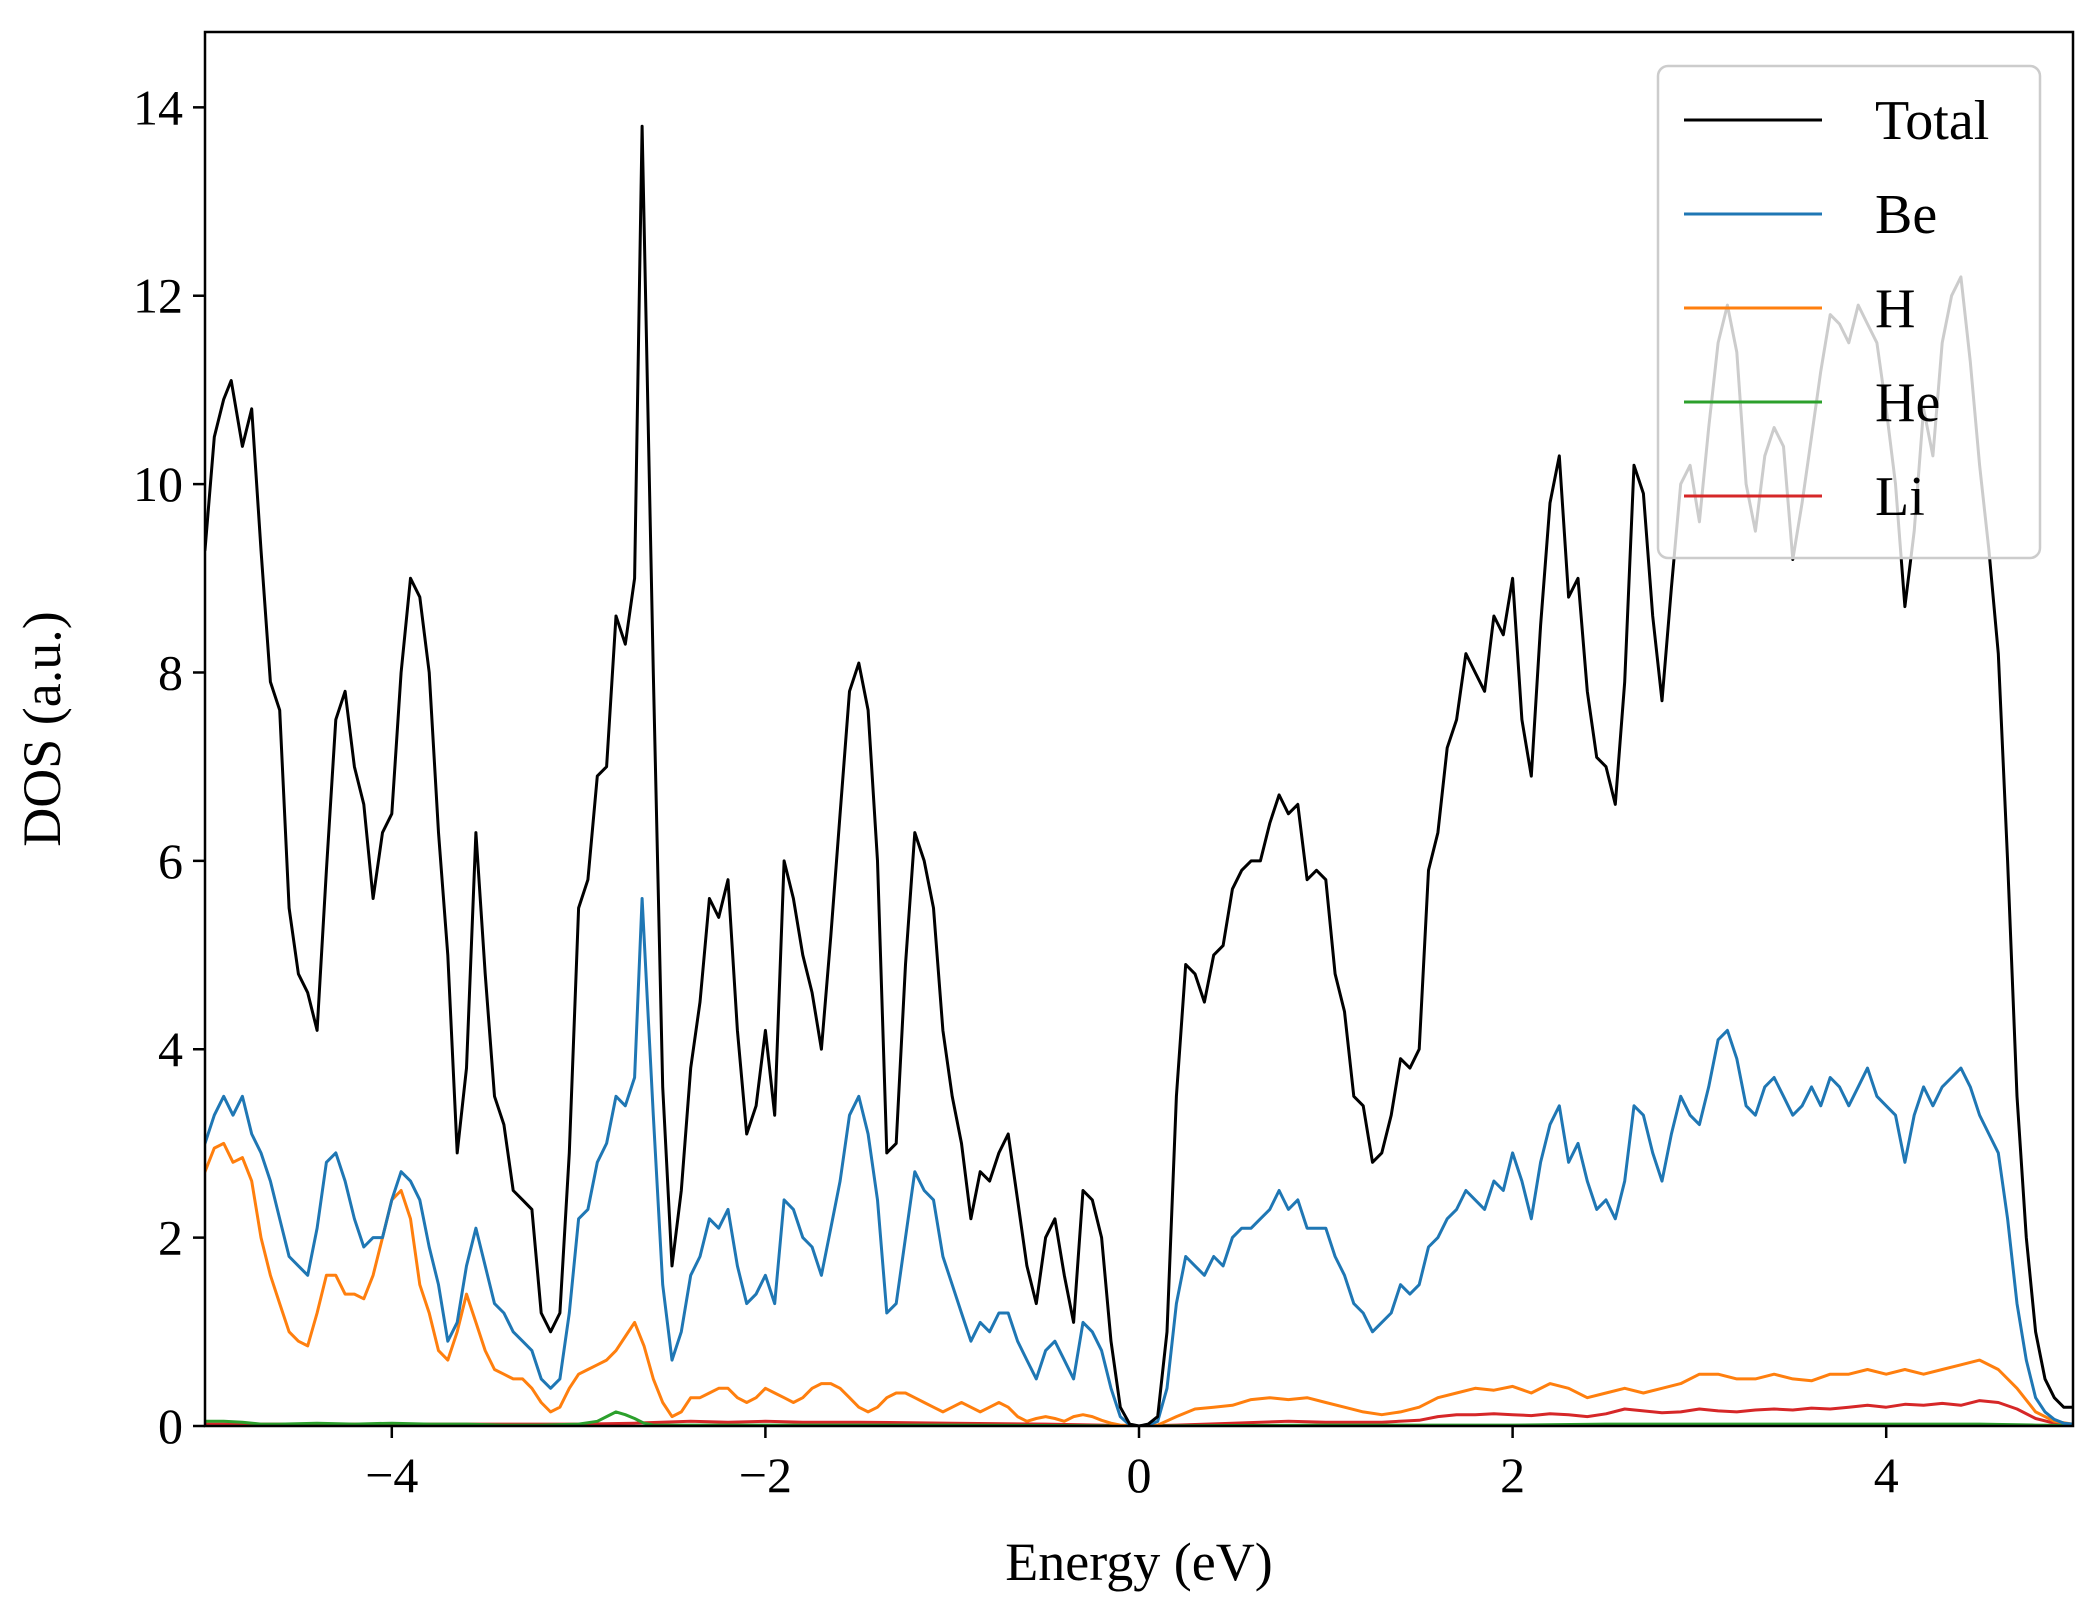 The width and height of the screenshot is (2097, 1617). I want to click on y-tick-label: 6, so click(170, 861).